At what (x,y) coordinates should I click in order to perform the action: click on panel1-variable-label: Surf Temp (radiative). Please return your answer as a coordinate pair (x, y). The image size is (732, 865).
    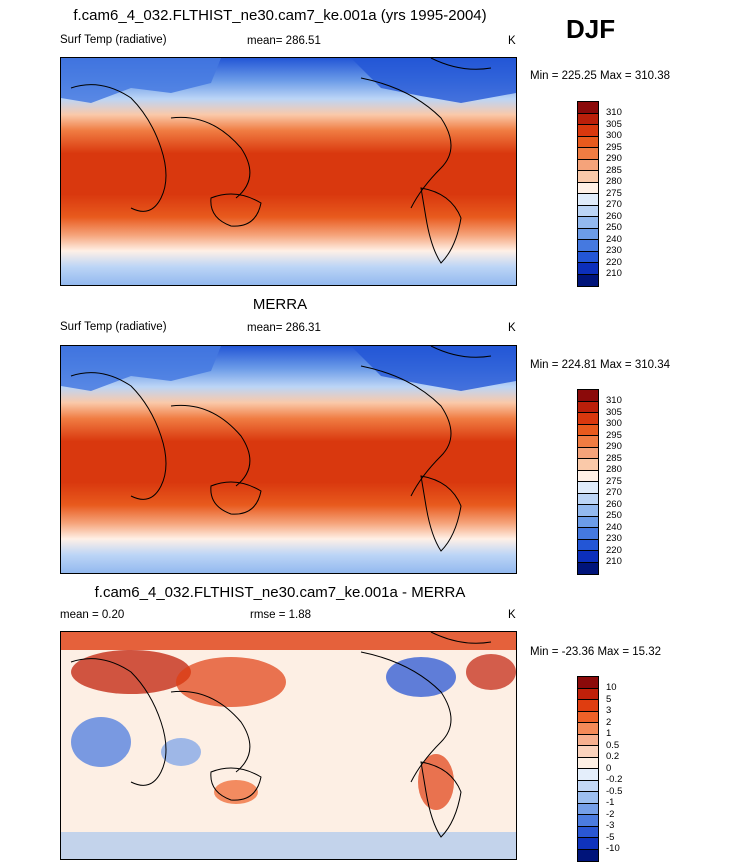
    Looking at the image, I should click on (113, 40).